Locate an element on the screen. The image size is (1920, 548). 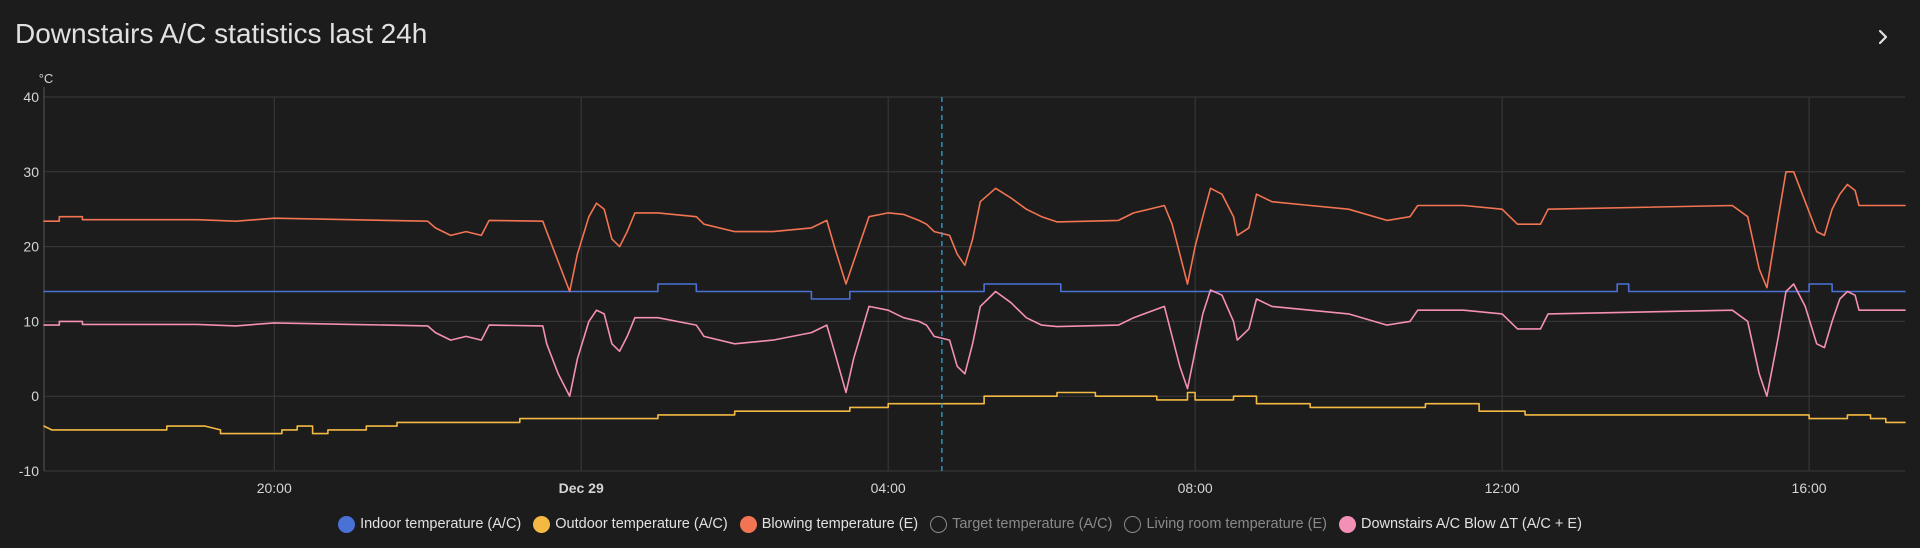
x-tick-label: 12:00 is located at coordinates (1502, 488).